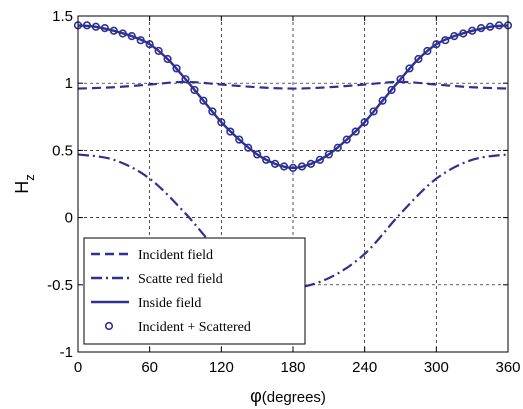 This screenshot has width=523, height=409. Describe the element at coordinates (109, 326) in the screenshot. I see `legend-marker` at that location.